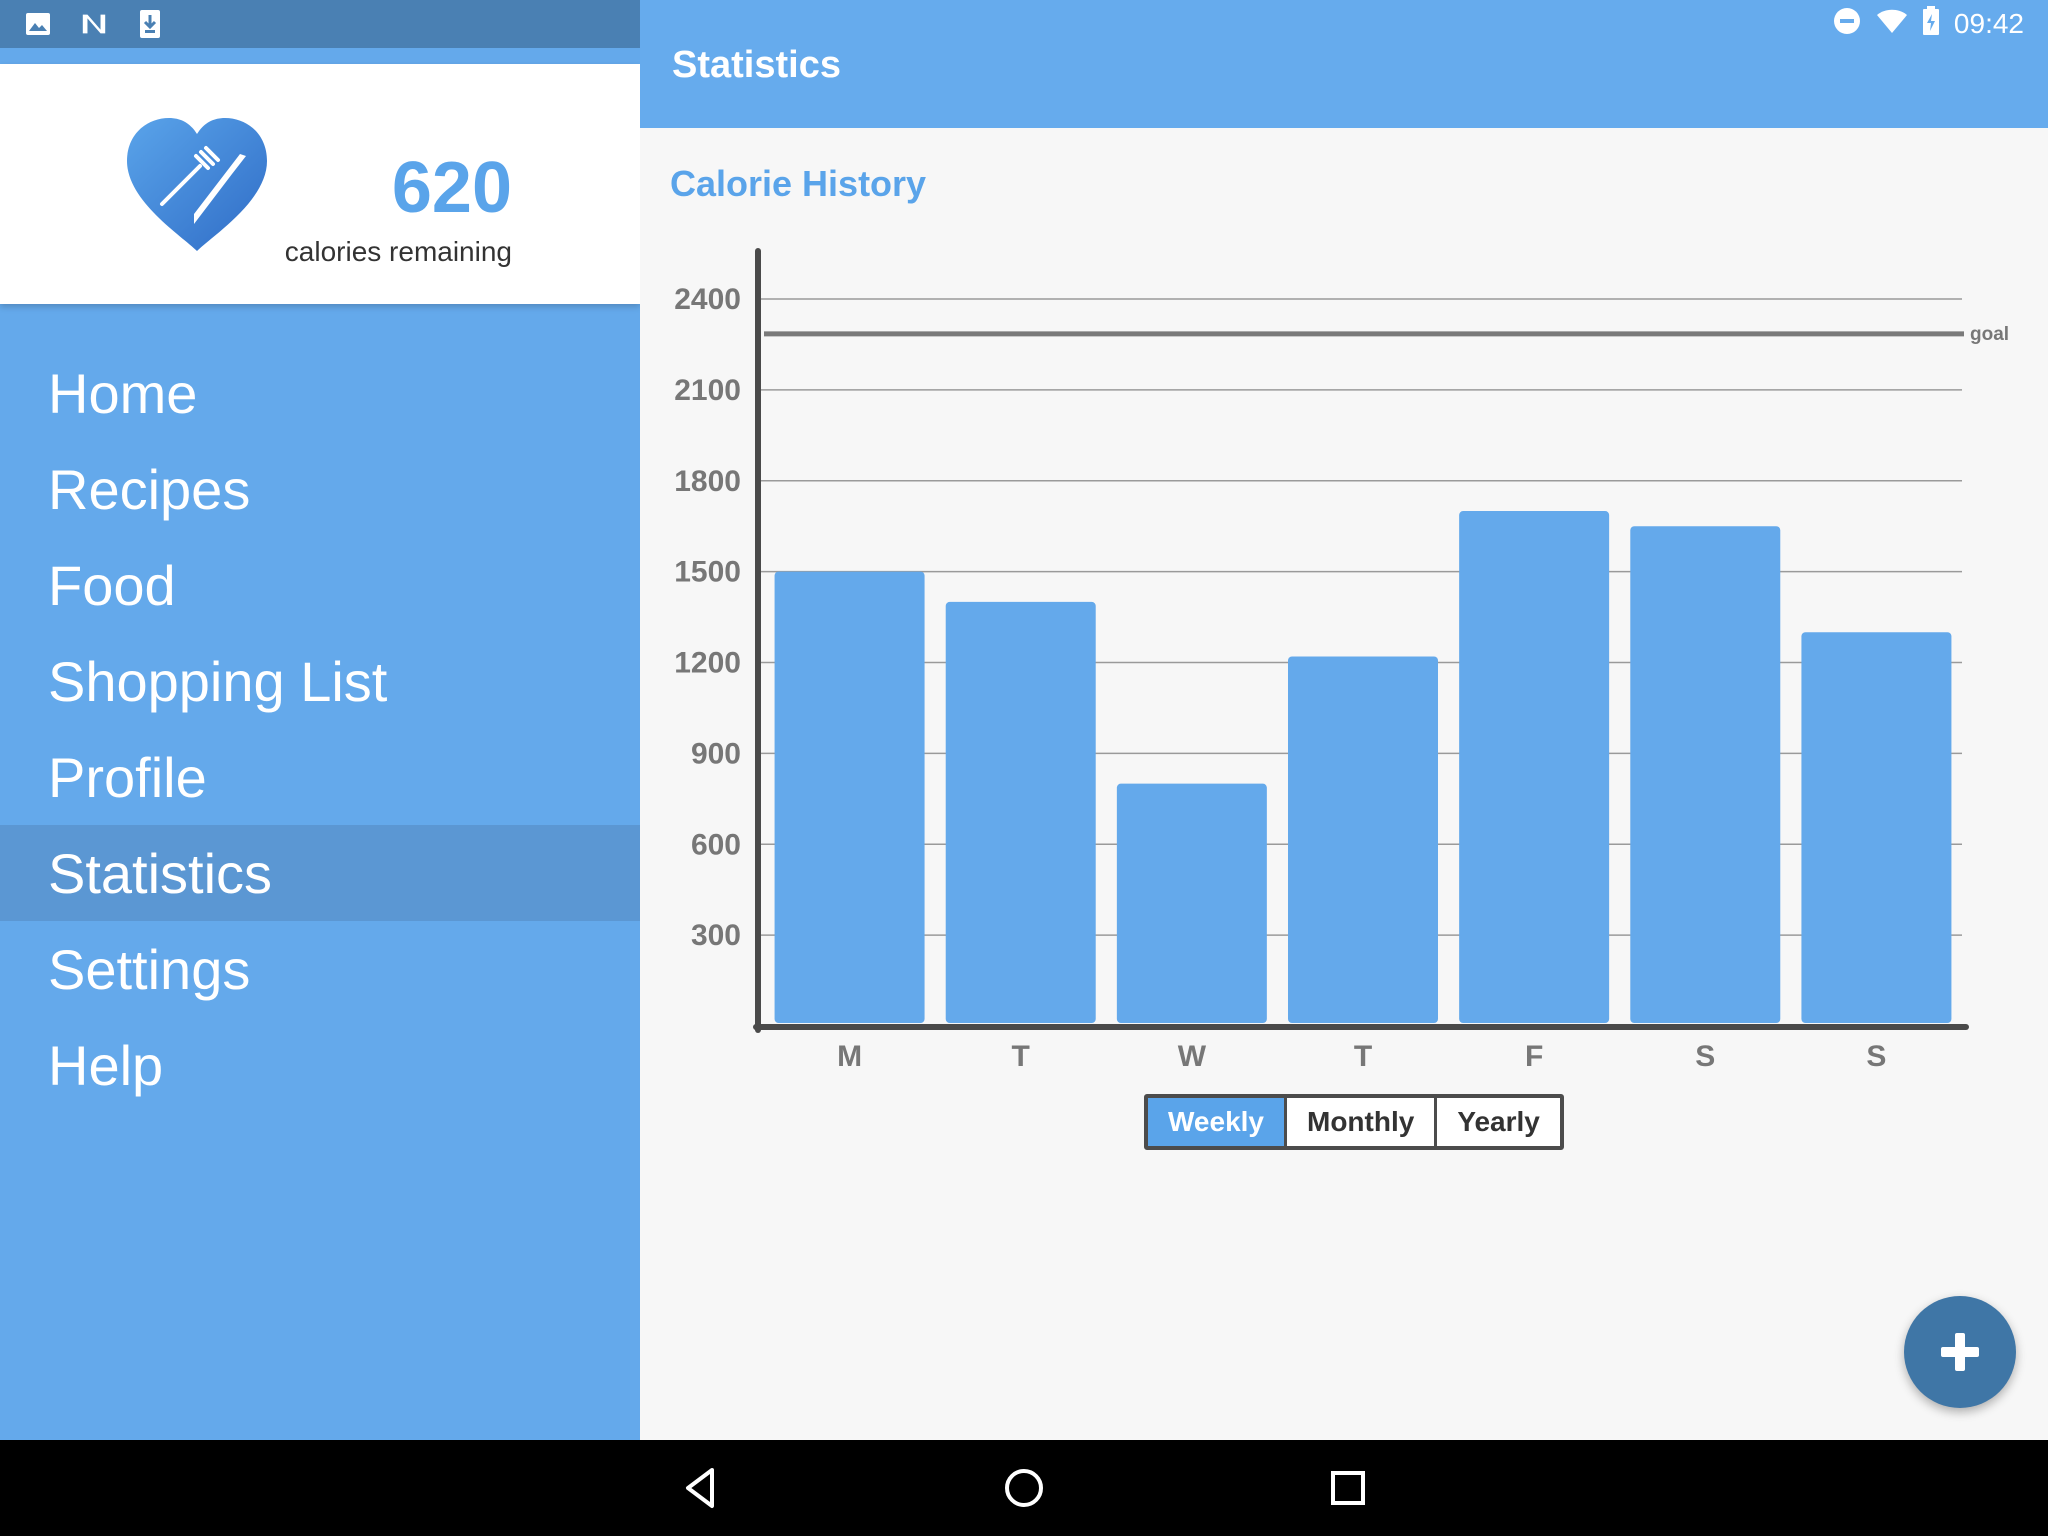 The image size is (2048, 1536). I want to click on monthly-button: Monthly, so click(1361, 1122).